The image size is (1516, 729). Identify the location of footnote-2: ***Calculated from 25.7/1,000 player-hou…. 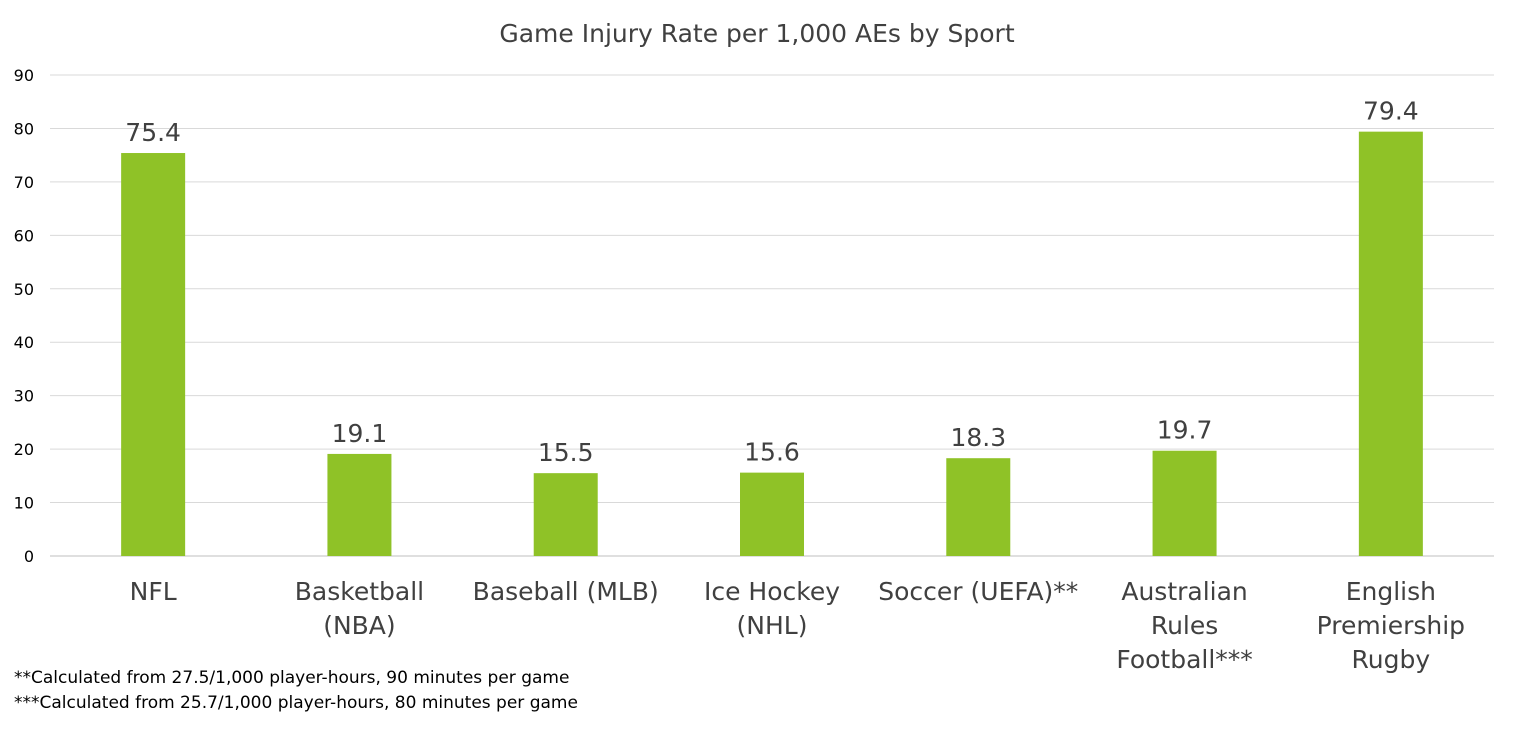
(296, 703).